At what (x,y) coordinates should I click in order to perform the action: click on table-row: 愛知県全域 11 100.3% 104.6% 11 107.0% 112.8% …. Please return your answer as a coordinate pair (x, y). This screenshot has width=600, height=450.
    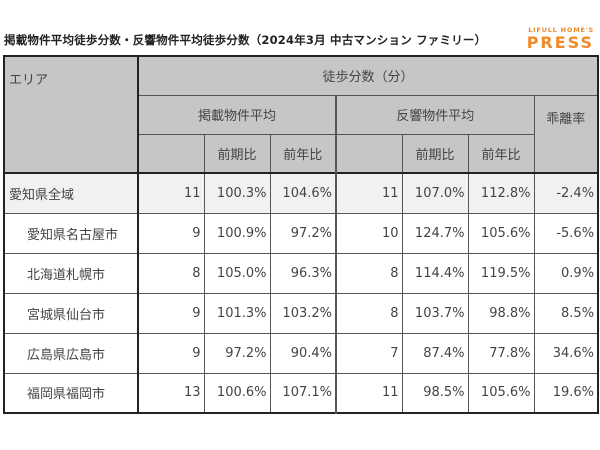
    Looking at the image, I should click on (301, 193).